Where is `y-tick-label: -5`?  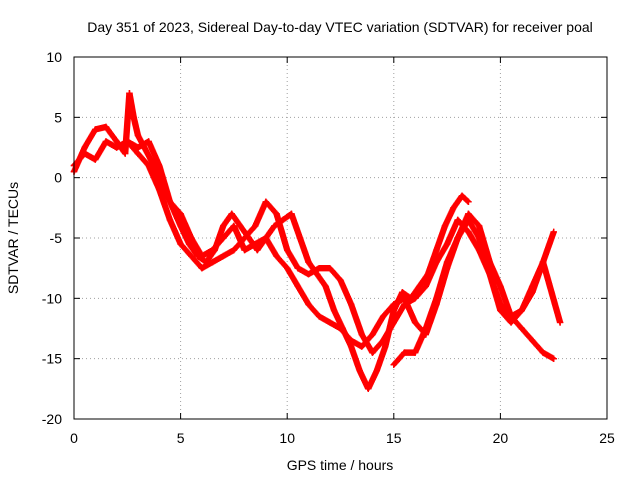 y-tick-label: -5 is located at coordinates (56, 238).